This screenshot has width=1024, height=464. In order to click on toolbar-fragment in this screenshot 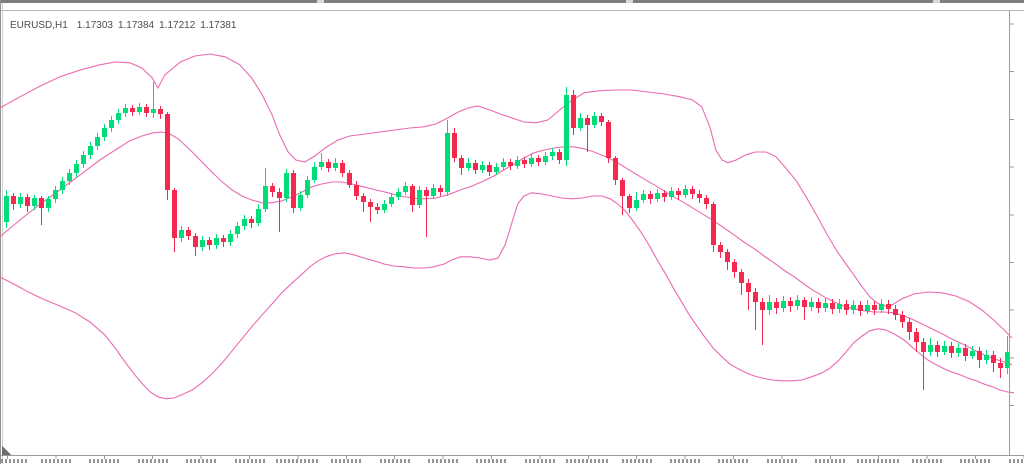, I will do `click(936, 1)`.